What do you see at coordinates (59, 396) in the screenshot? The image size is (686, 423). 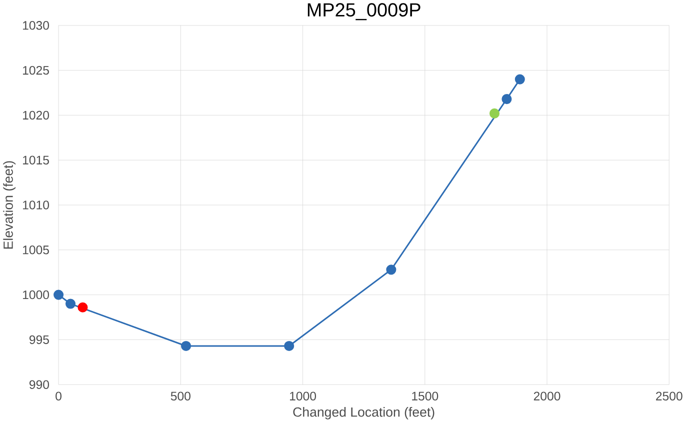 I see `x-tick-label: 0` at bounding box center [59, 396].